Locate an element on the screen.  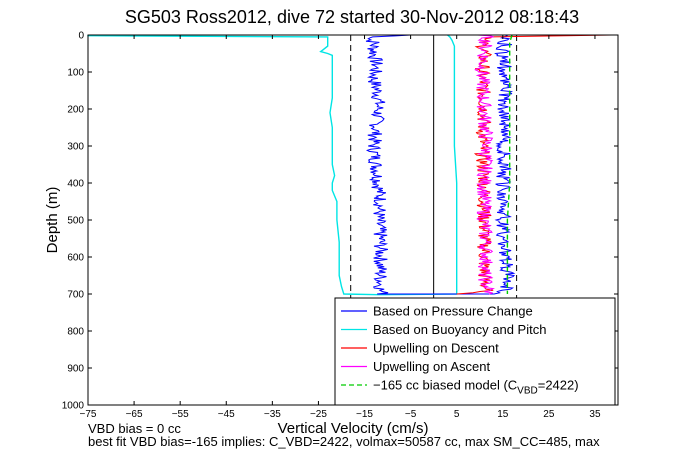
legend-label-3: Upwelling on Ascent is located at coordinates (431, 366).